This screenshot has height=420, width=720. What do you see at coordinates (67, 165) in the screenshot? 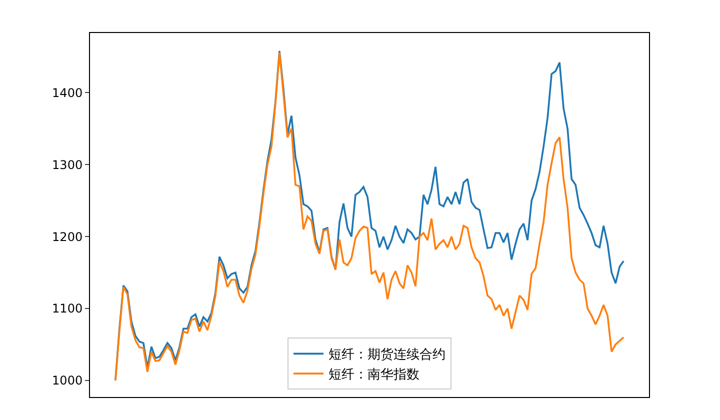
I see `y-tick-label: 1300` at bounding box center [67, 165].